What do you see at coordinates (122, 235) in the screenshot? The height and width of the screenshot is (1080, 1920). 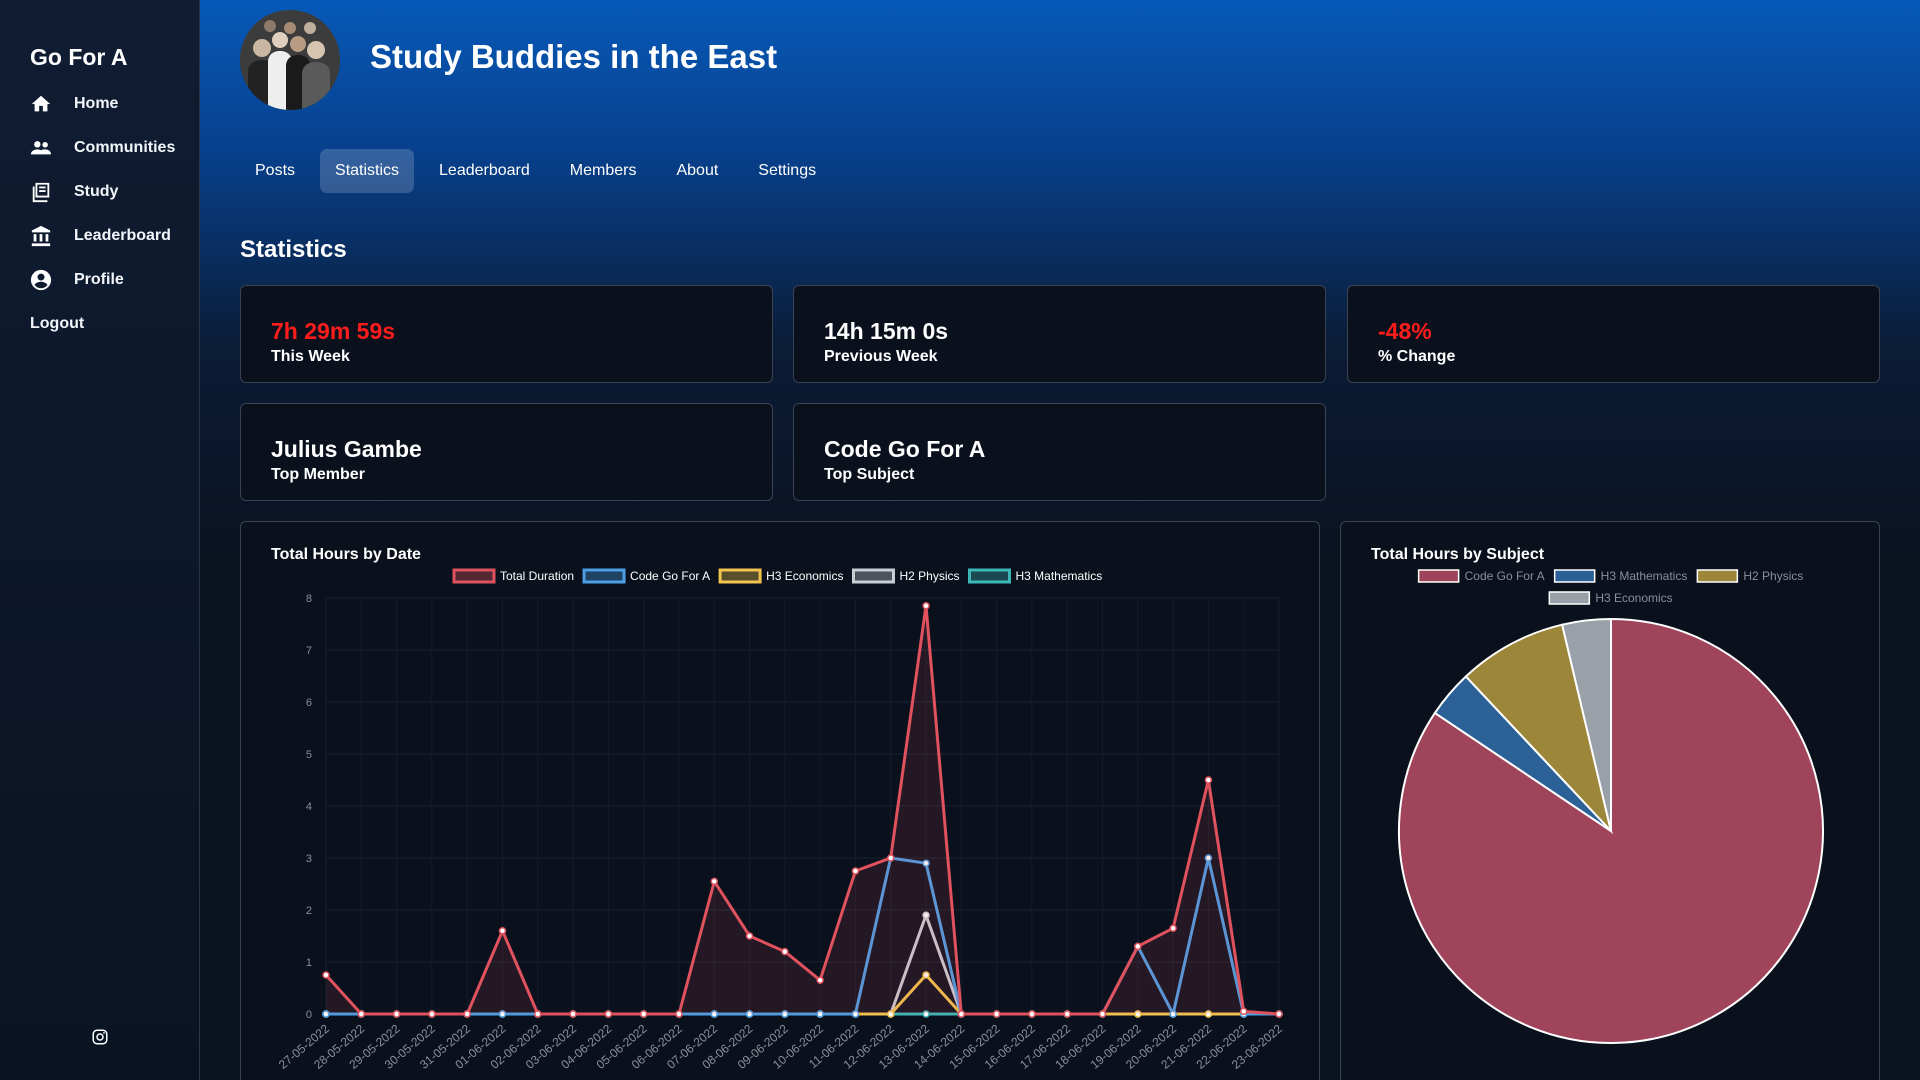 I see `sidebar-item-label: Leaderboard` at bounding box center [122, 235].